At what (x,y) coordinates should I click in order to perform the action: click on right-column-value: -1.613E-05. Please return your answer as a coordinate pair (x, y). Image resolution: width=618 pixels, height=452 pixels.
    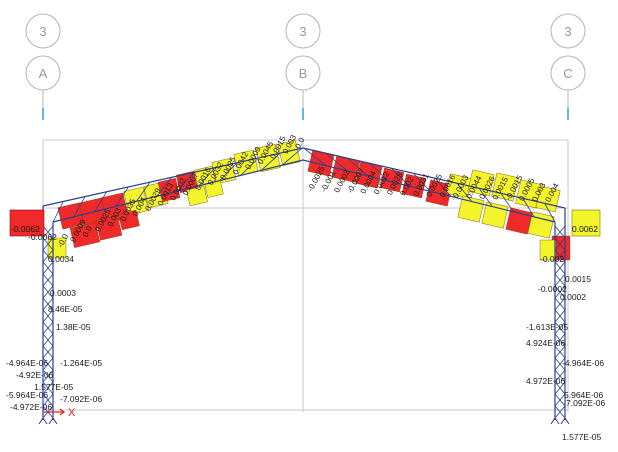
    Looking at the image, I should click on (547, 327).